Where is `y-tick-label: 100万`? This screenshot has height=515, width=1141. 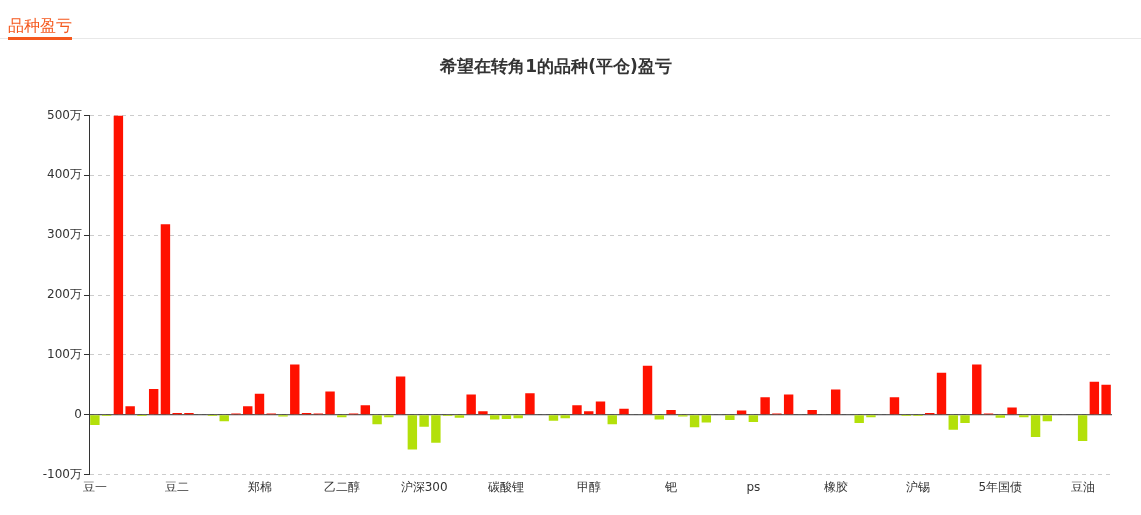
y-tick-label: 100万 is located at coordinates (64, 353).